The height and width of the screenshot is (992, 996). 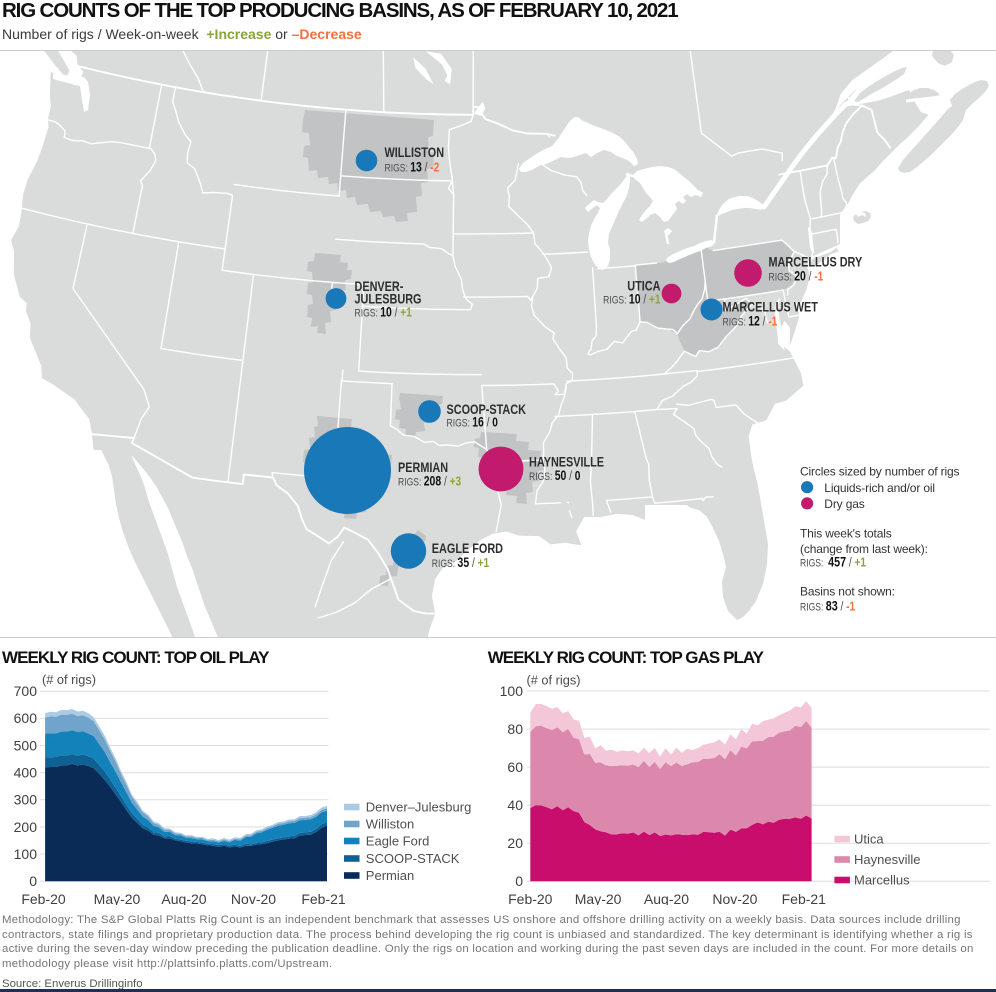 I want to click on svg-text: WILLISTON, so click(x=415, y=152).